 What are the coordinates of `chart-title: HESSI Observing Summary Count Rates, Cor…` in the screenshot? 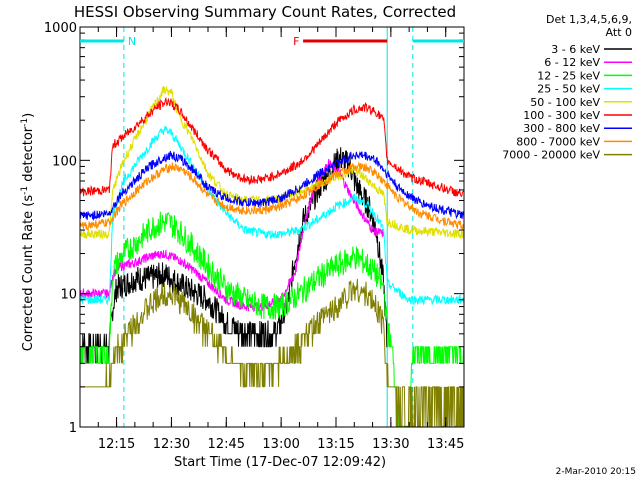 It's located at (265, 12).